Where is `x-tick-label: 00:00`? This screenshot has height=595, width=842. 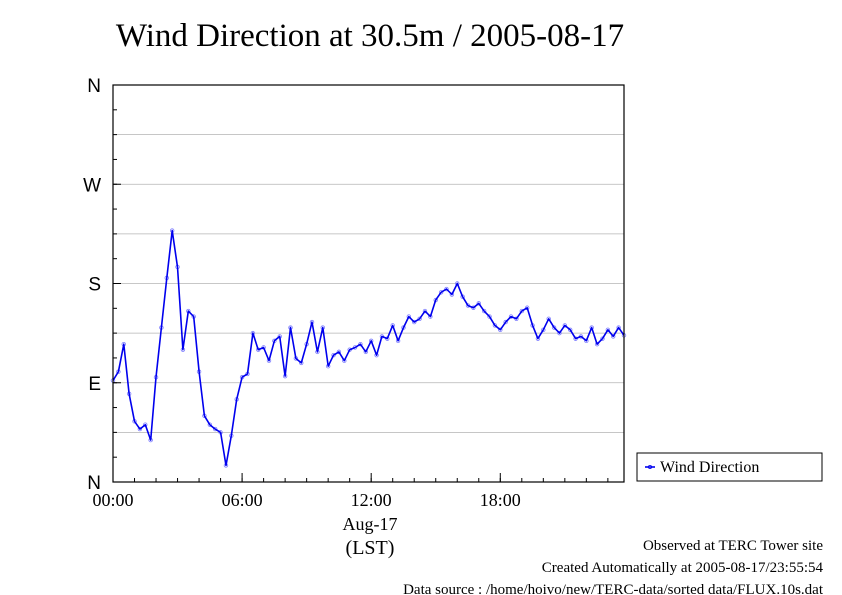 x-tick-label: 00:00 is located at coordinates (112, 500).